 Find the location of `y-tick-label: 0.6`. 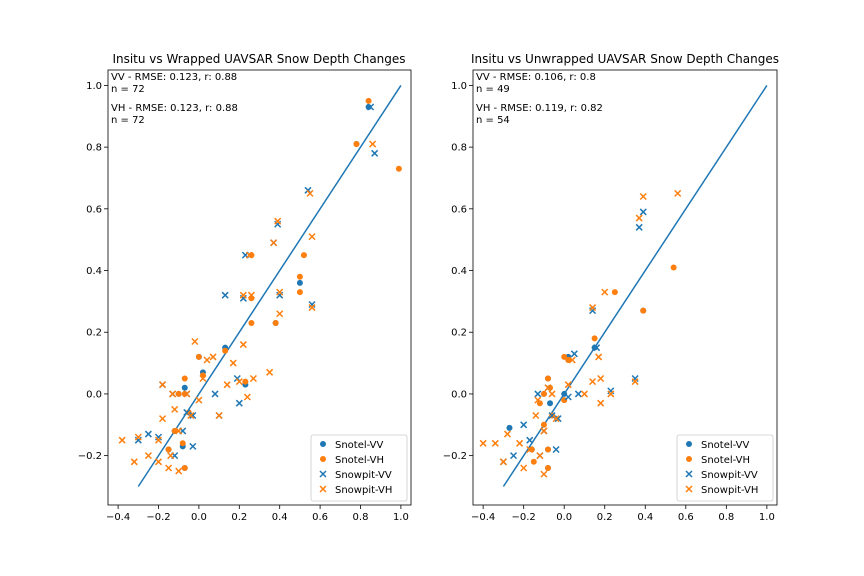

y-tick-label: 0.6 is located at coordinates (459, 209).